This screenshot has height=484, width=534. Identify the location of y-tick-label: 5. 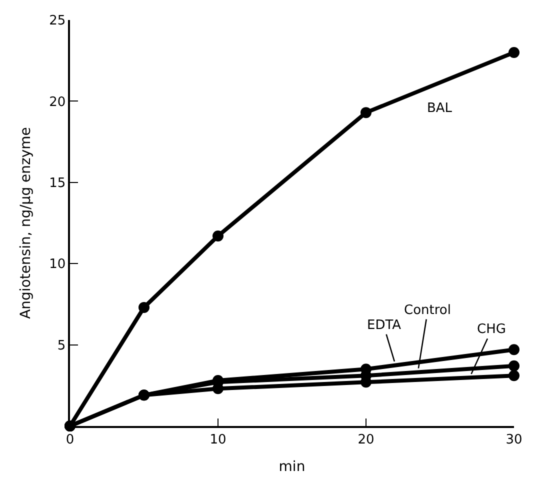
(61, 346).